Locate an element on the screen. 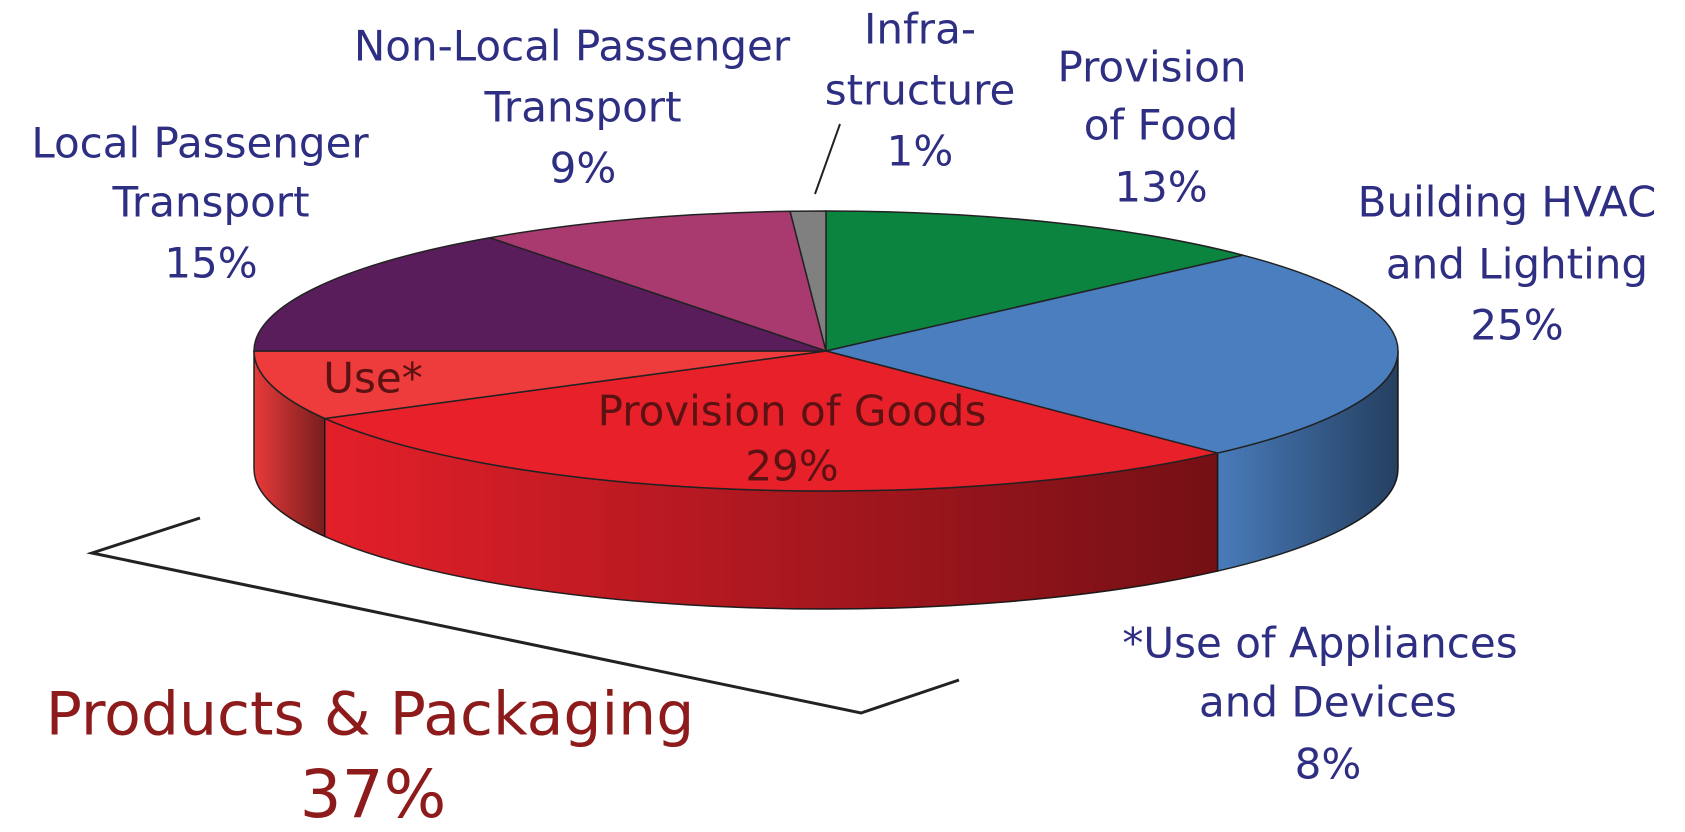 This screenshot has width=1685, height=832. value-label: 9% is located at coordinates (583, 168).